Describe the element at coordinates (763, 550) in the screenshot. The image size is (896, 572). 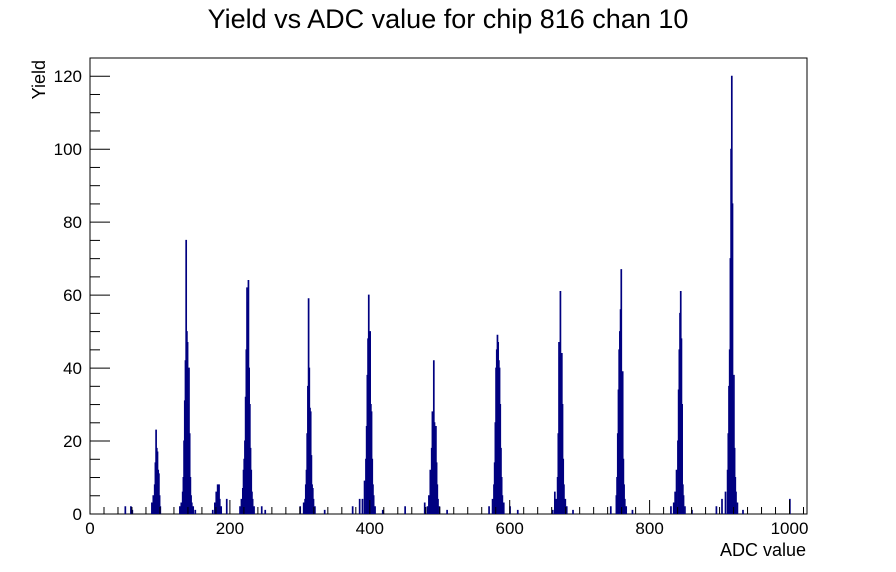
I see `x-axis-label: ADC value` at that location.